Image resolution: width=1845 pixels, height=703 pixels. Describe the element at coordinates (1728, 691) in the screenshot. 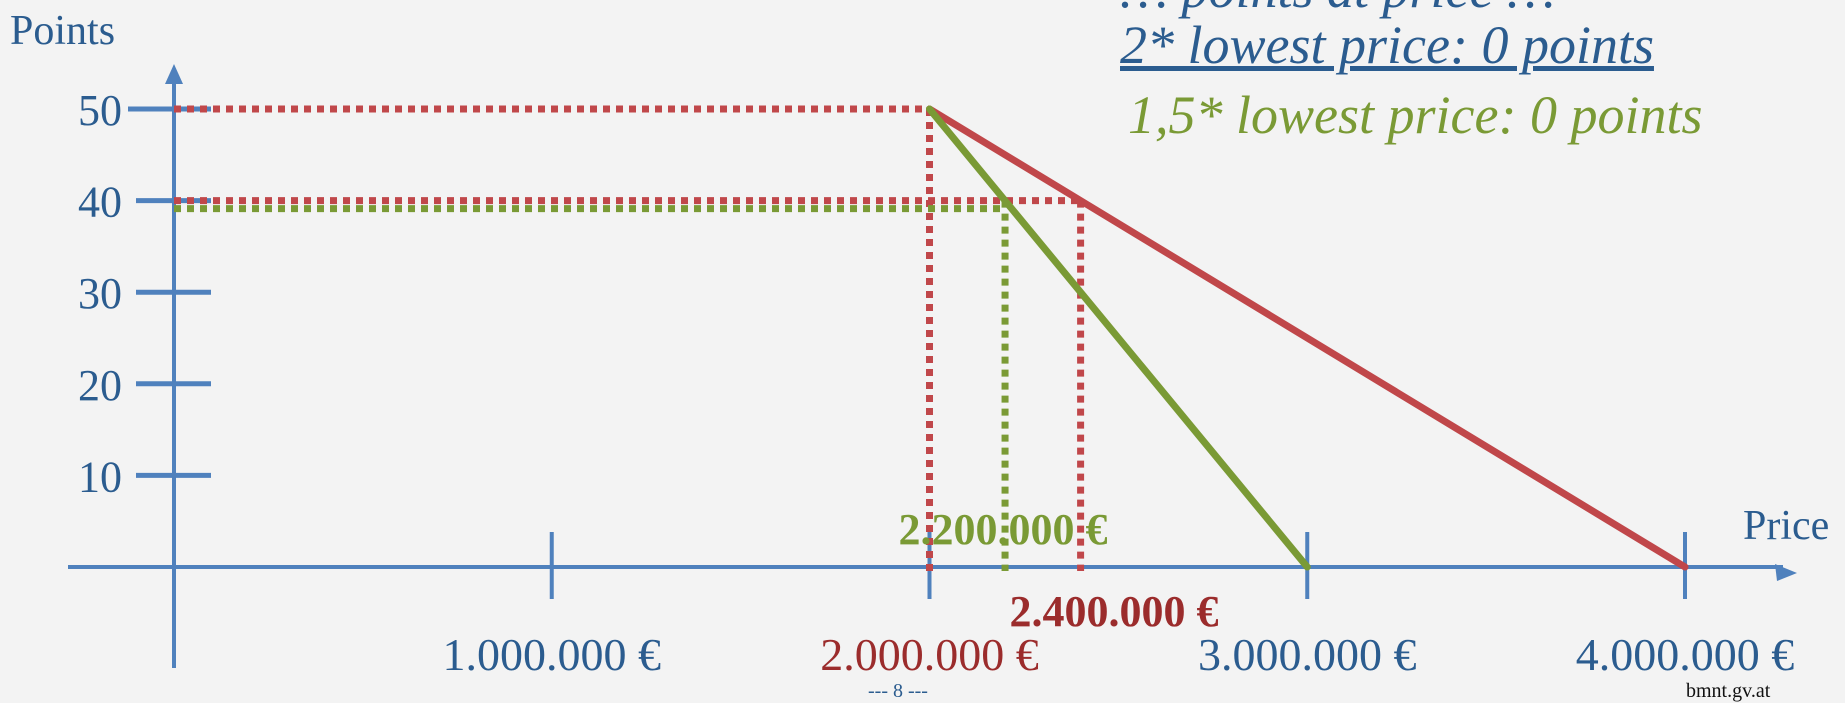

I see `source-label: bmnt.gv.at` at that location.